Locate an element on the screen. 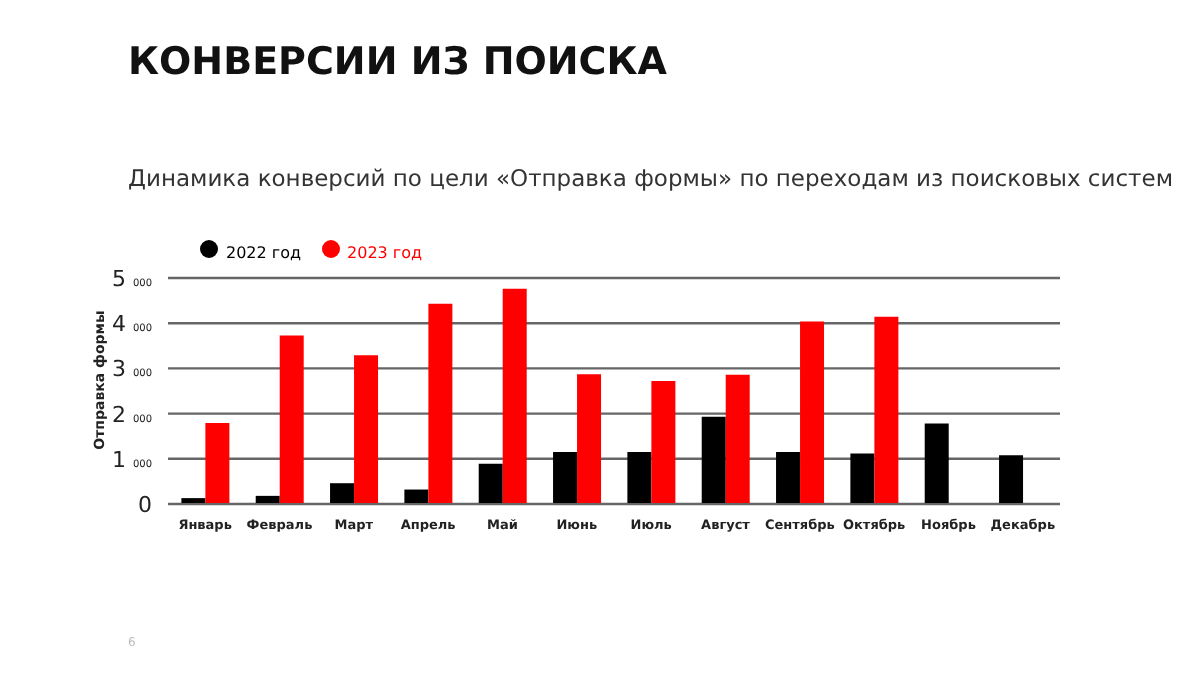 Image resolution: width=1200 pixels, height=674 pixels. y-tick-label: 0 is located at coordinates (145, 505).